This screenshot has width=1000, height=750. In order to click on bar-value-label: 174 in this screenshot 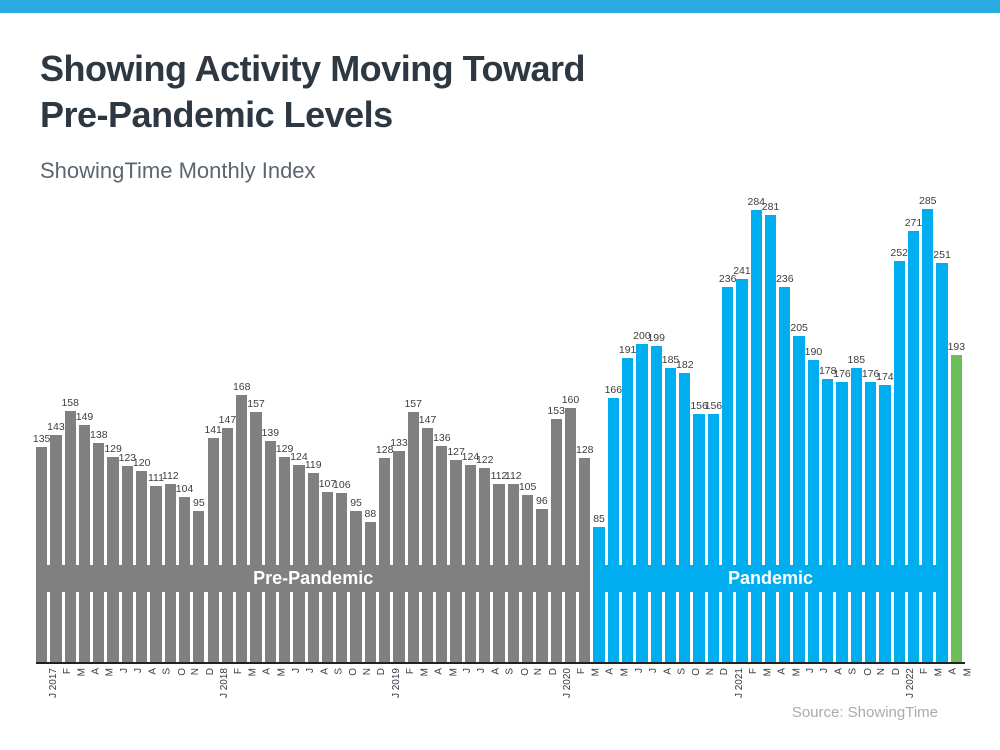, I will do `click(885, 377)`.